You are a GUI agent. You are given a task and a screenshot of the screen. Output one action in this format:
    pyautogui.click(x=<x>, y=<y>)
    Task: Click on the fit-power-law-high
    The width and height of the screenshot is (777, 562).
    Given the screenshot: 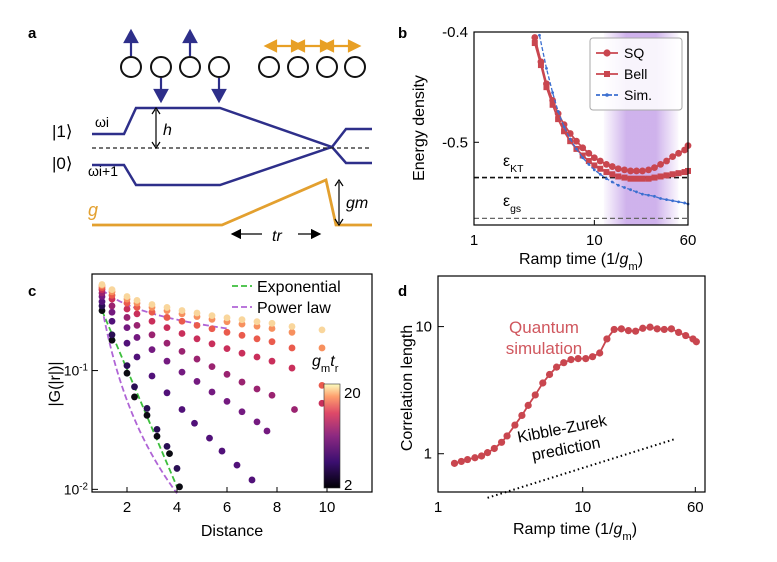 What is the action you would take?
    pyautogui.click(x=165, y=309)
    